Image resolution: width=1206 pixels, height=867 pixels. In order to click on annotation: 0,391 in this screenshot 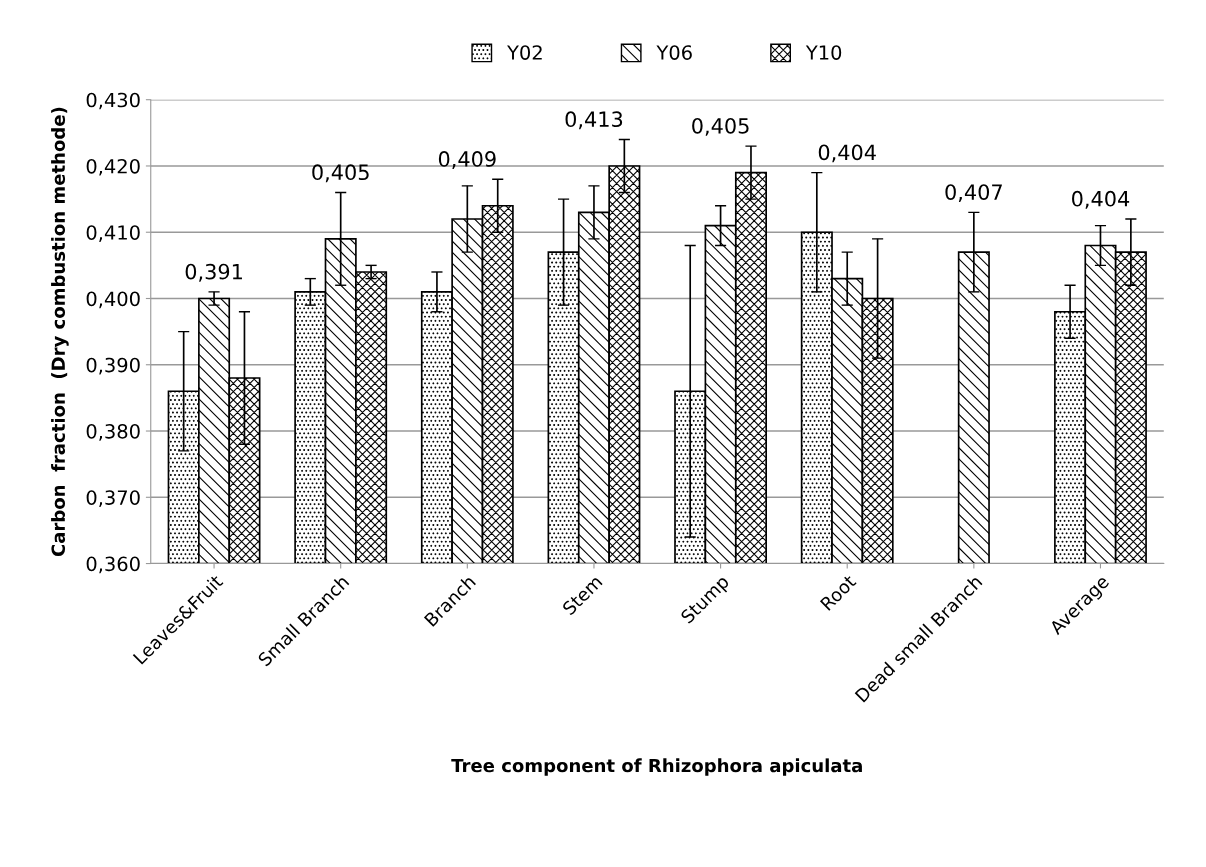, I will do `click(213, 272)`.